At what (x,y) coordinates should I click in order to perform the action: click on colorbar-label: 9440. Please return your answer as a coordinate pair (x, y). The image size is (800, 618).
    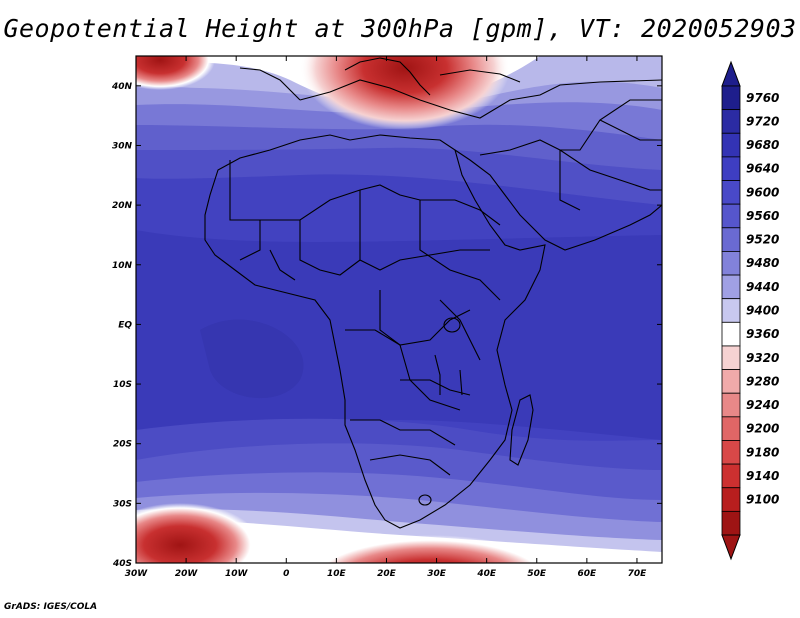
    Looking at the image, I should click on (762, 287).